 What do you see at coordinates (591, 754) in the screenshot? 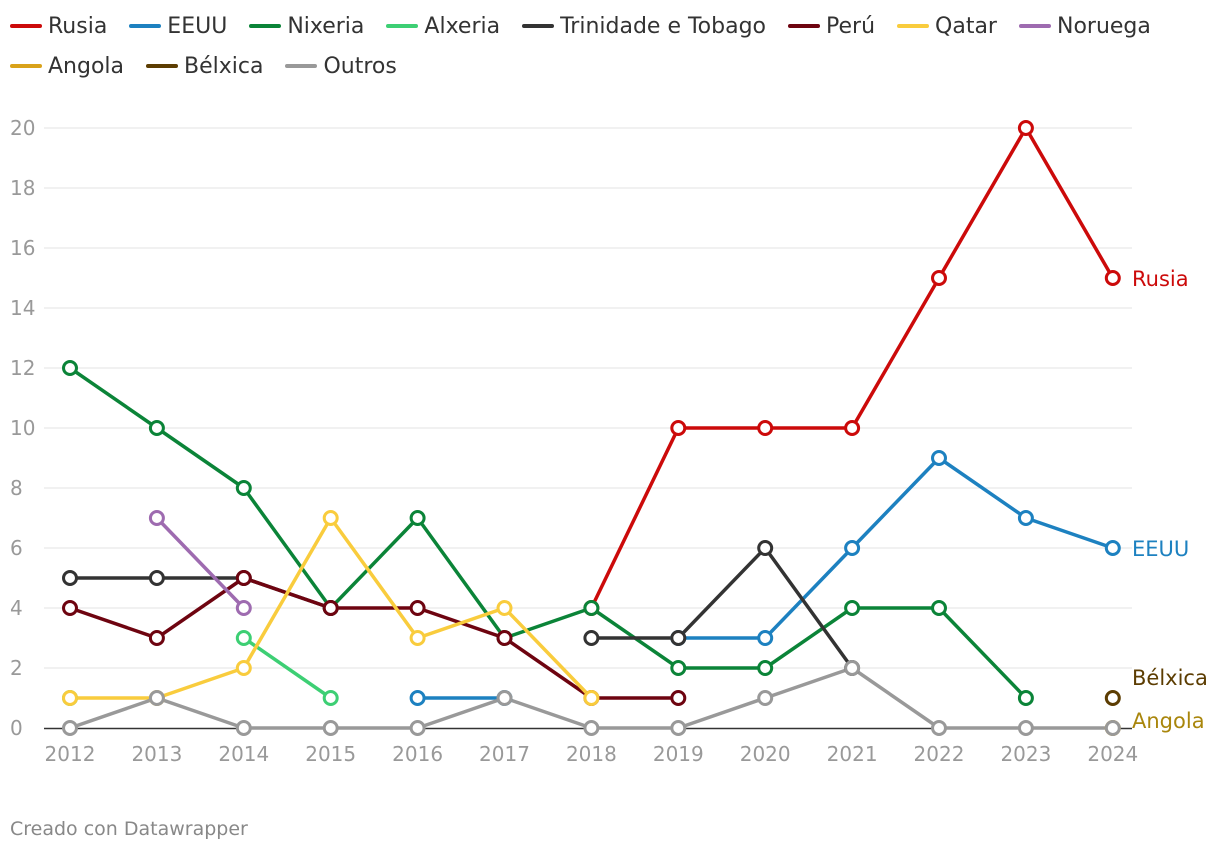
I see `x-tick-label: 2018` at bounding box center [591, 754].